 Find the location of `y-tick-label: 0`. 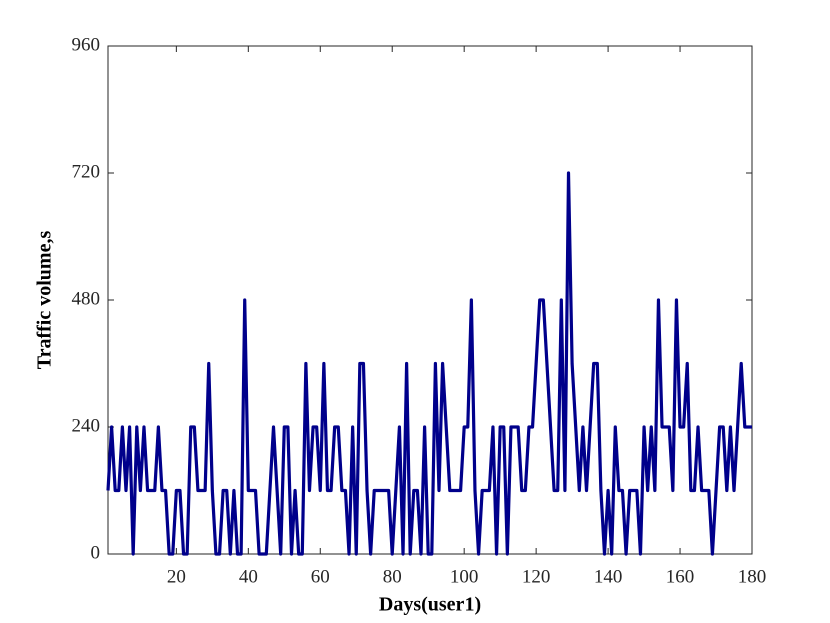

y-tick-label: 0 is located at coordinates (96, 552).